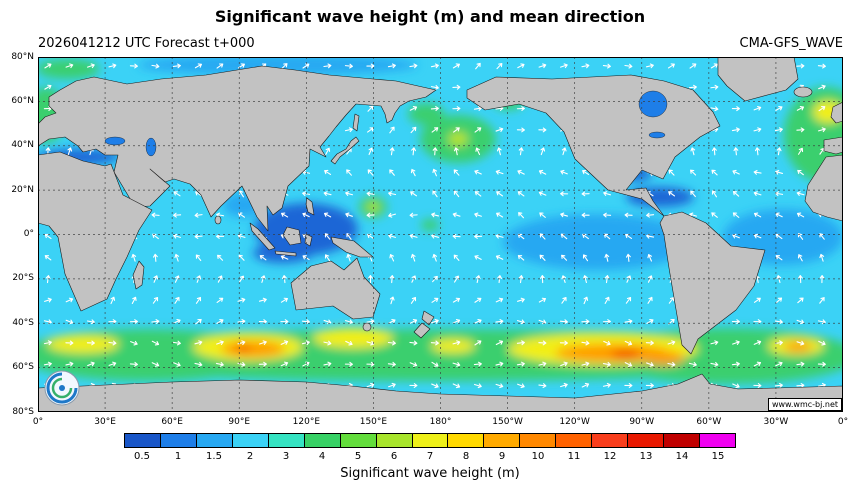 This screenshot has height=493, width=860. What do you see at coordinates (538, 456) in the screenshot?
I see `colorbar-tick-label: 10` at bounding box center [538, 456].